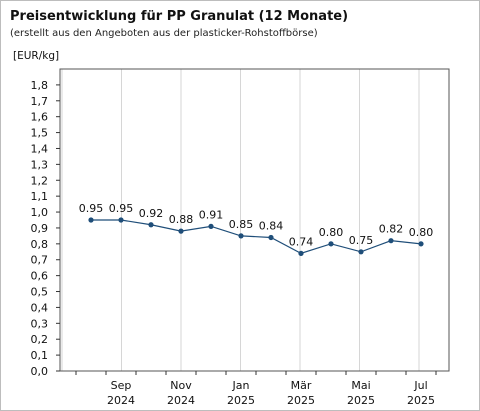 This screenshot has height=411, width=480. What do you see at coordinates (40, 355) in the screenshot?
I see `y-tick-label: 0,1` at bounding box center [40, 355].